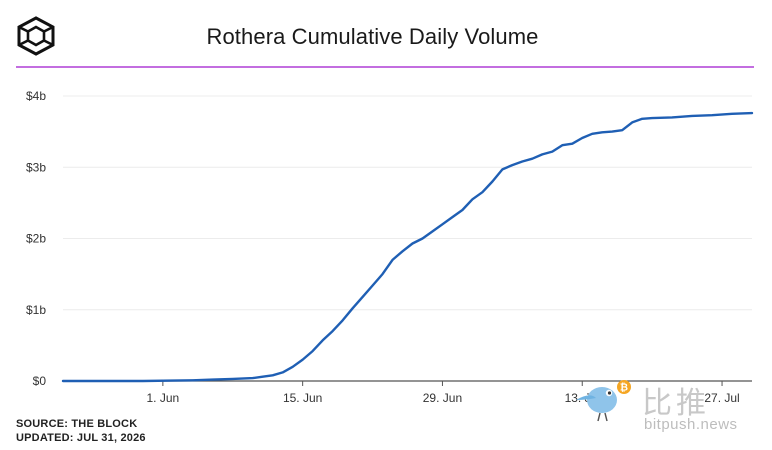  Describe the element at coordinates (36, 96) in the screenshot. I see `y-tick-label: $4b` at that location.